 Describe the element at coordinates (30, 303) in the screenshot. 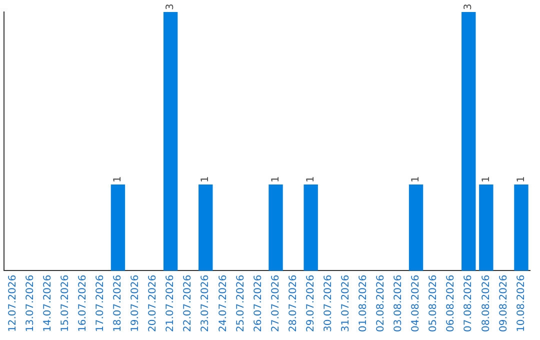

I see `x-tick-label: 13.07.2026` at that location.